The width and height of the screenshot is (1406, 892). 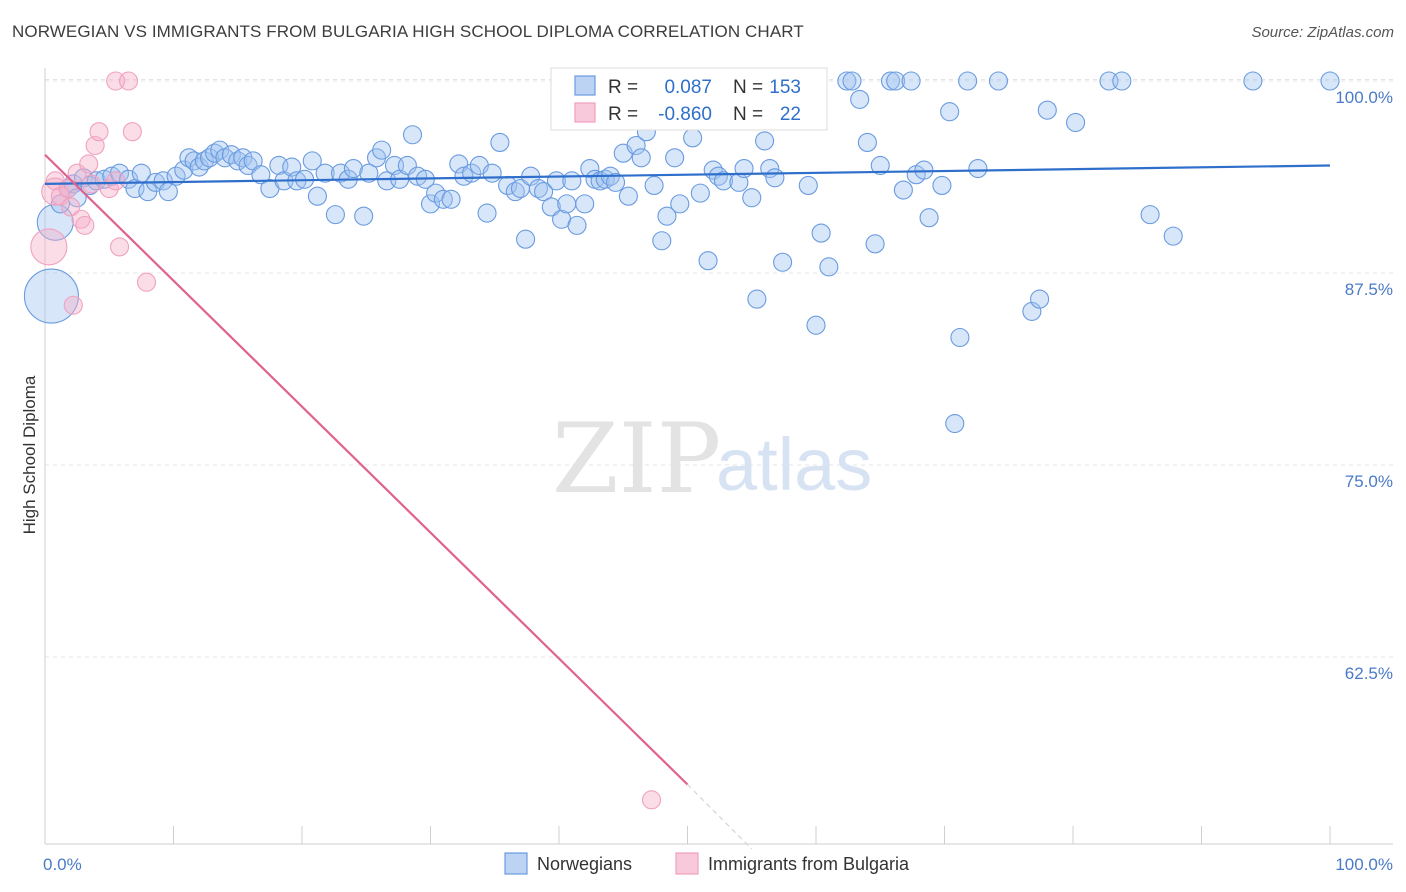 What do you see at coordinates (785, 87) in the screenshot?
I see `n-value-1: 153` at bounding box center [785, 87].